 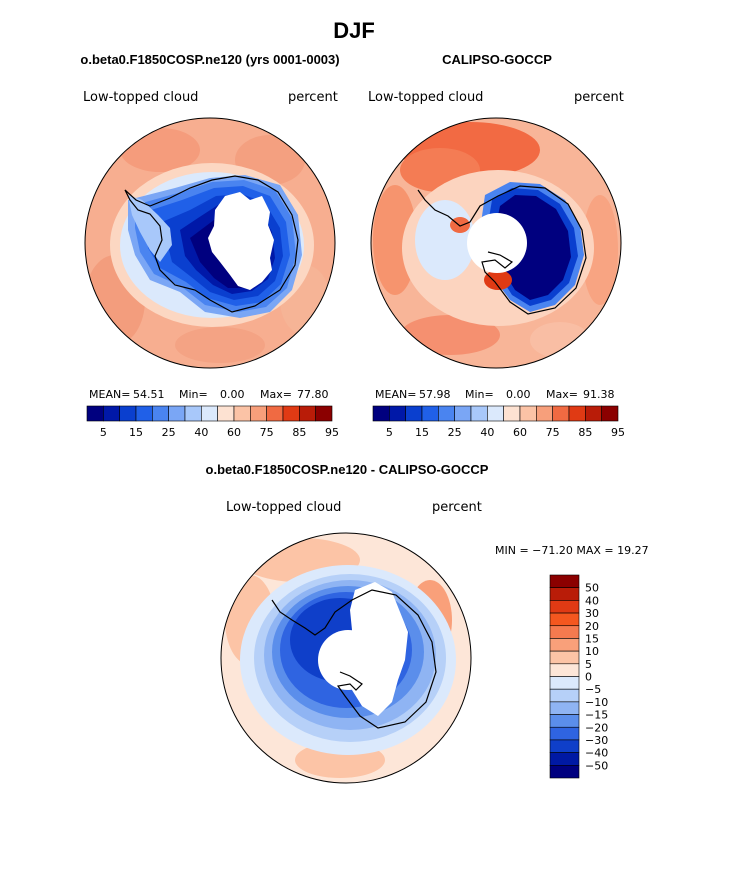 I want to click on panel-diff-colorbar-tick-2: 30, so click(x=592, y=613).